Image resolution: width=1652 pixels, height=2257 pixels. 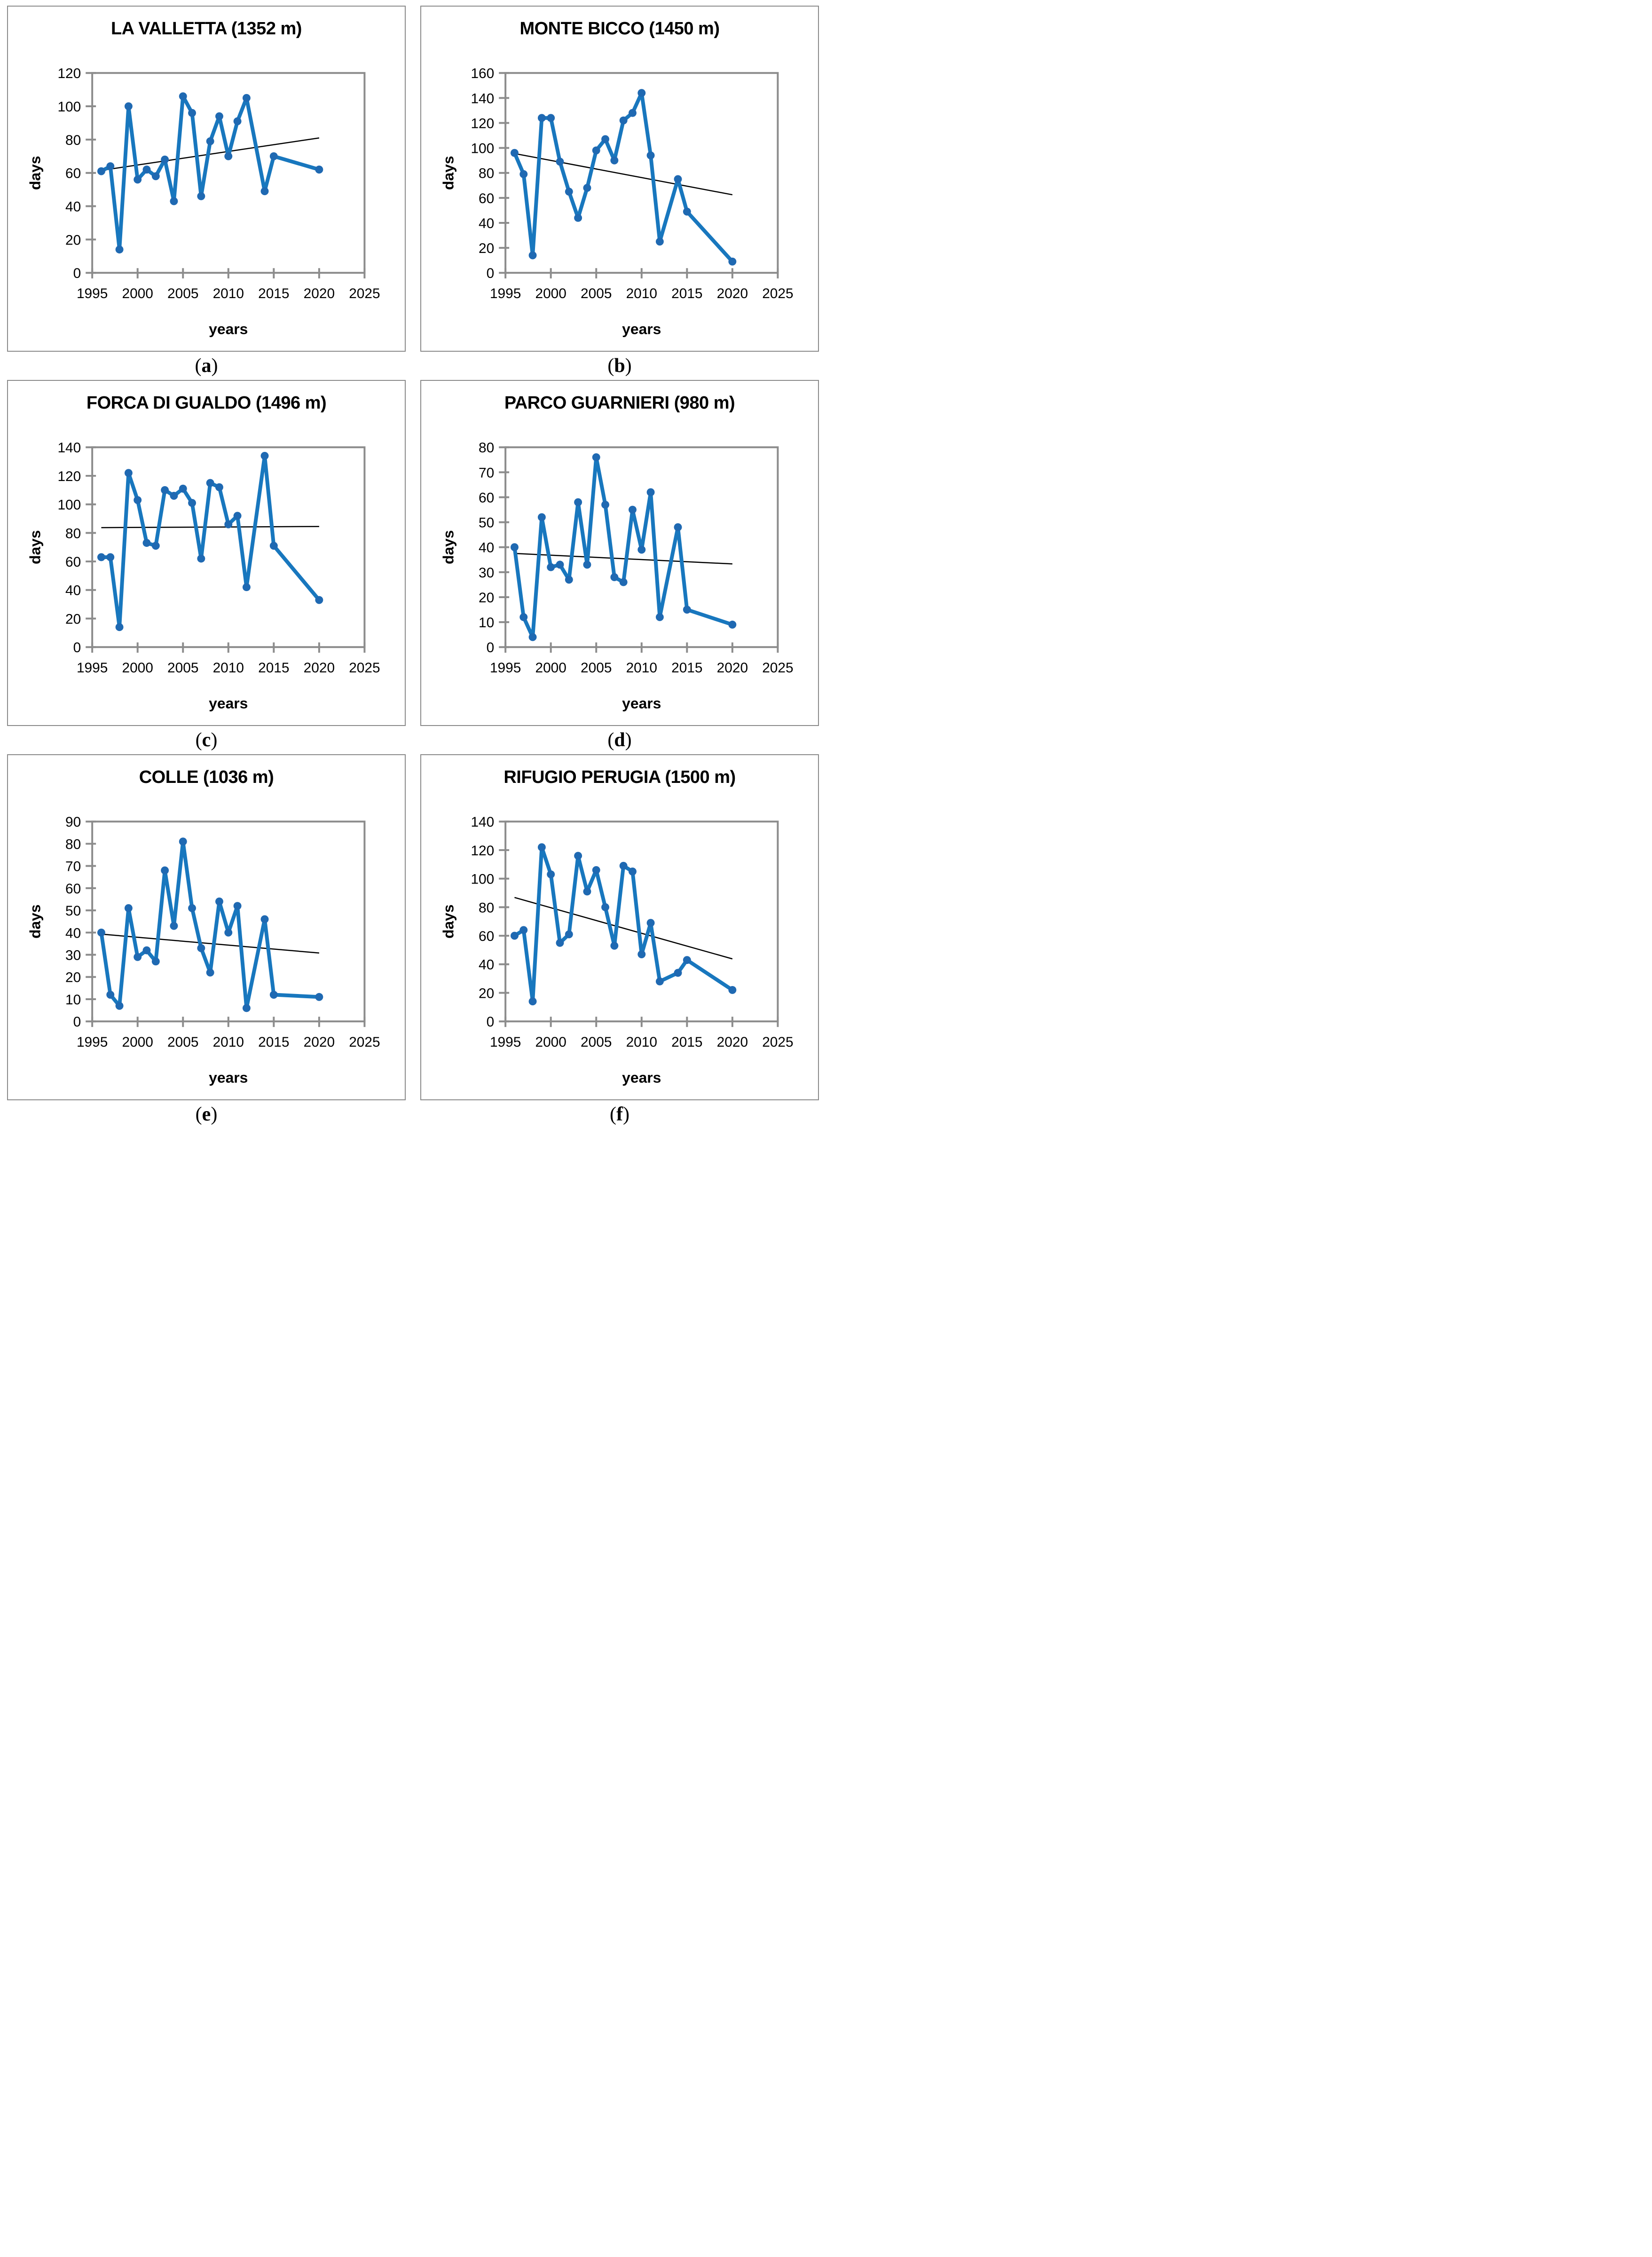 What do you see at coordinates (229, 1042) in the screenshot?
I see `x-tick-label: 2010` at bounding box center [229, 1042].